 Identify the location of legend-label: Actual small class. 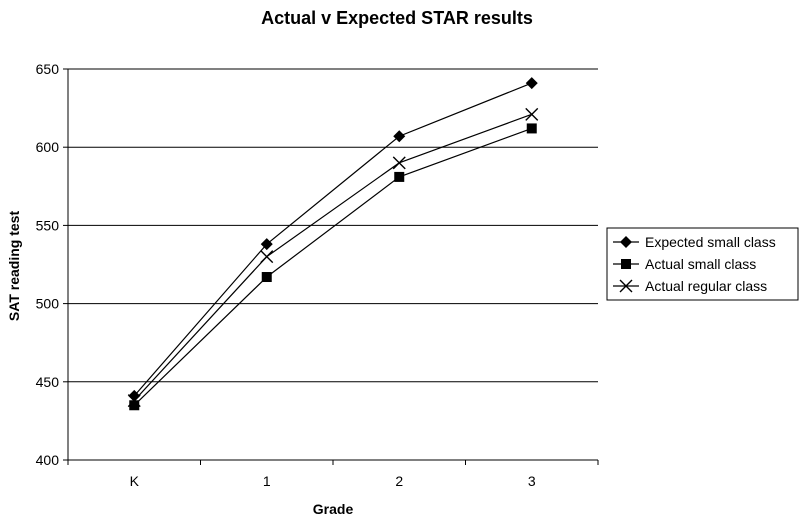
(700, 264).